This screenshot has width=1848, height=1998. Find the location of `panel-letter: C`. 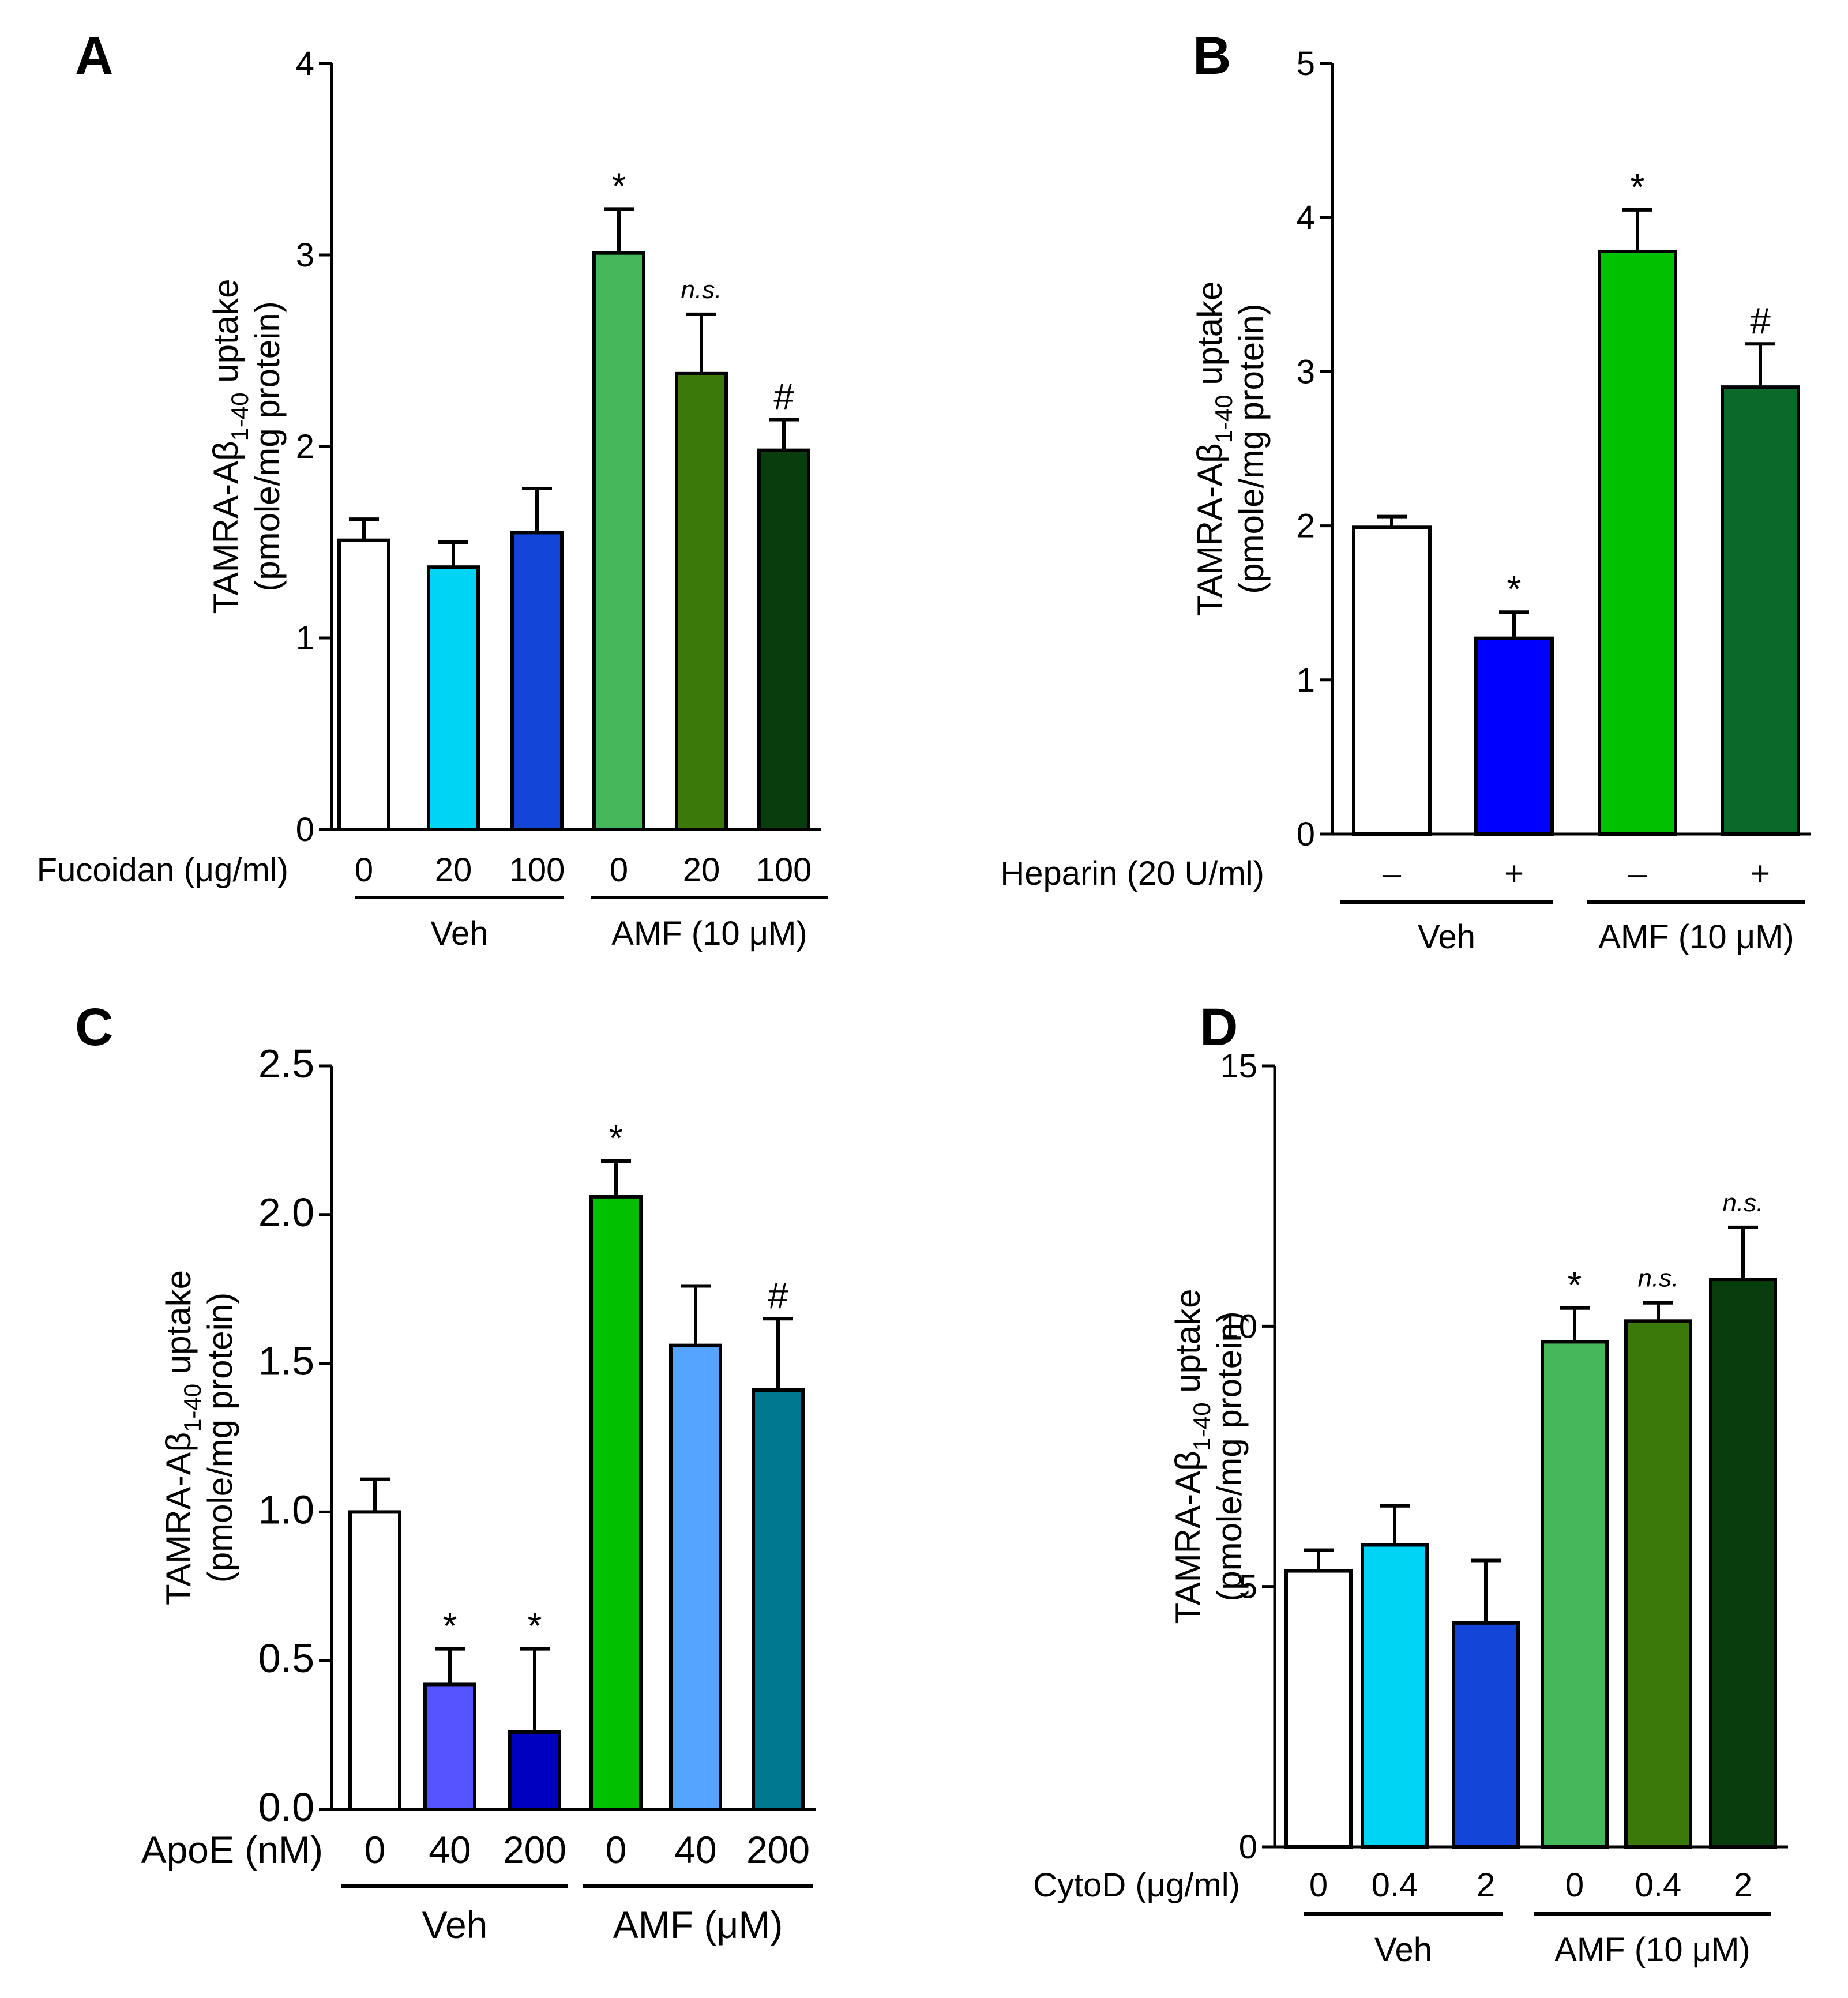

panel-letter: C is located at coordinates (94, 1027).